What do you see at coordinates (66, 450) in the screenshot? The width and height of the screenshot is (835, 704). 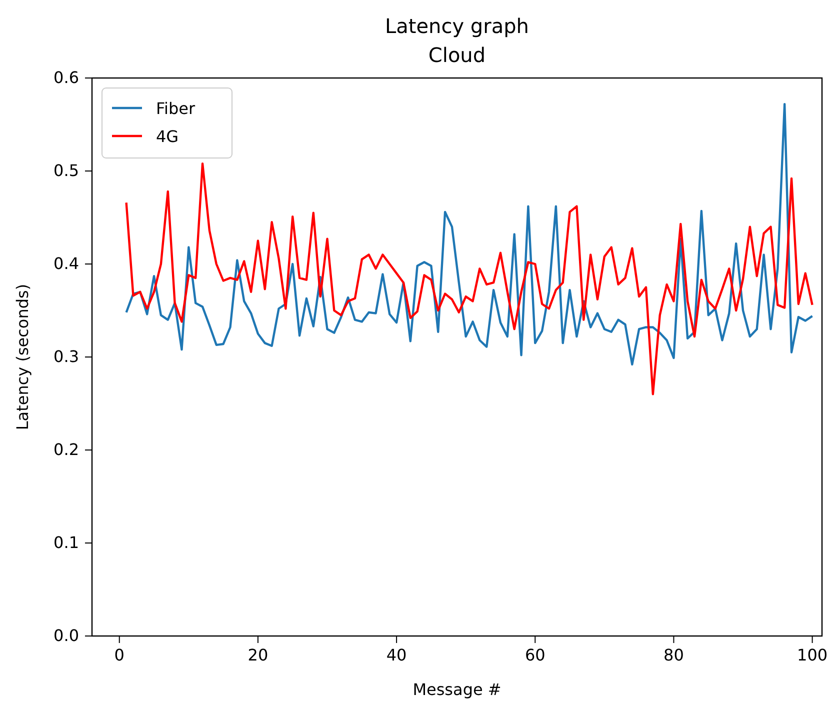 I see `y-tick-label: 0.2` at bounding box center [66, 450].